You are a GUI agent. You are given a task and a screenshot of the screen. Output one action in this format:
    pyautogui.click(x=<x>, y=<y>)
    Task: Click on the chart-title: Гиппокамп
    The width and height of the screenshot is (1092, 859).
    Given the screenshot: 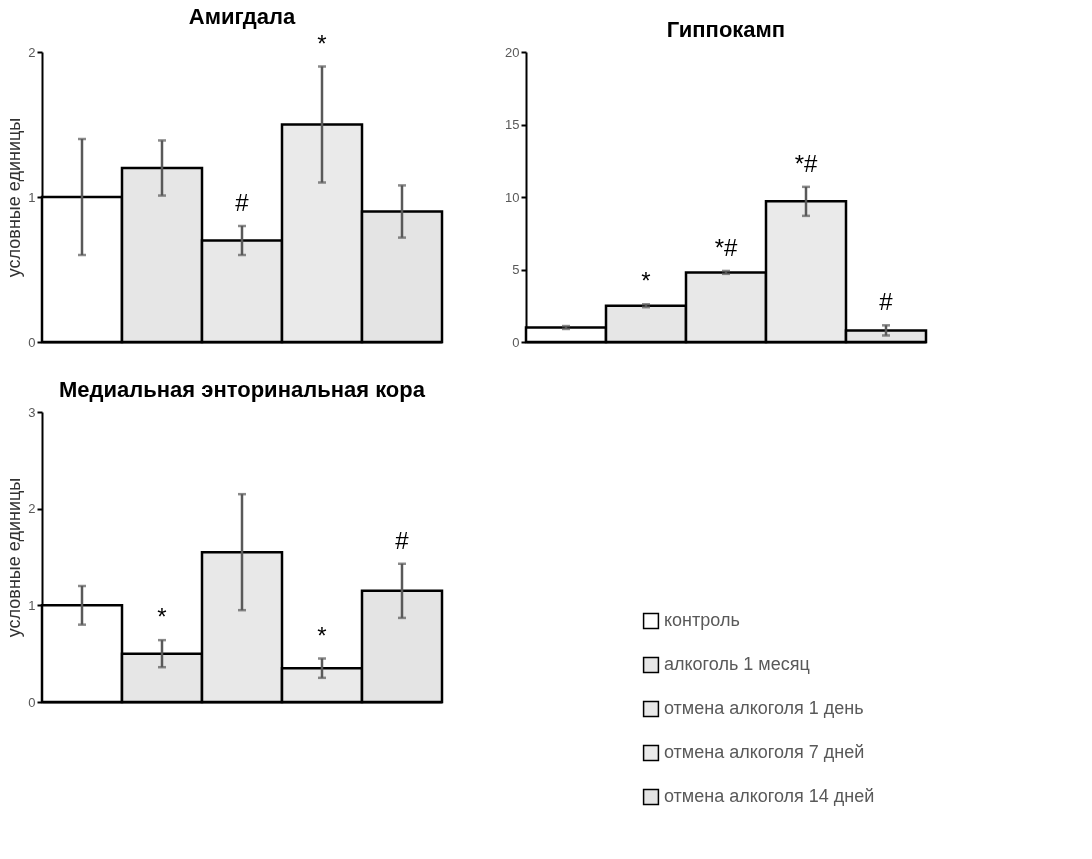 What is the action you would take?
    pyautogui.click(x=726, y=29)
    